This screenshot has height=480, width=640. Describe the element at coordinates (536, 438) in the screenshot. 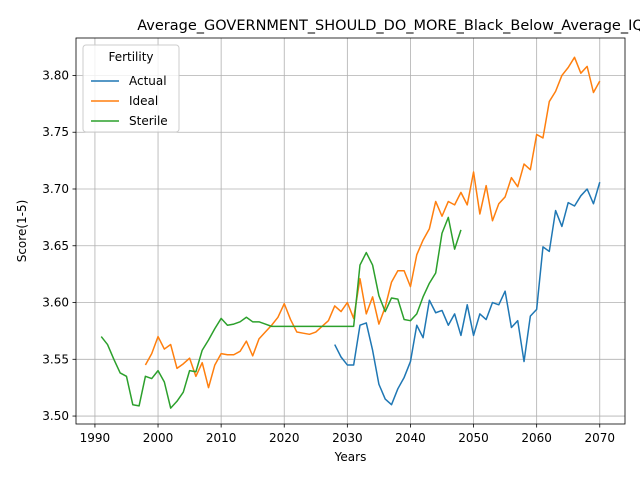

I see `x-tick-label: 2060` at that location.